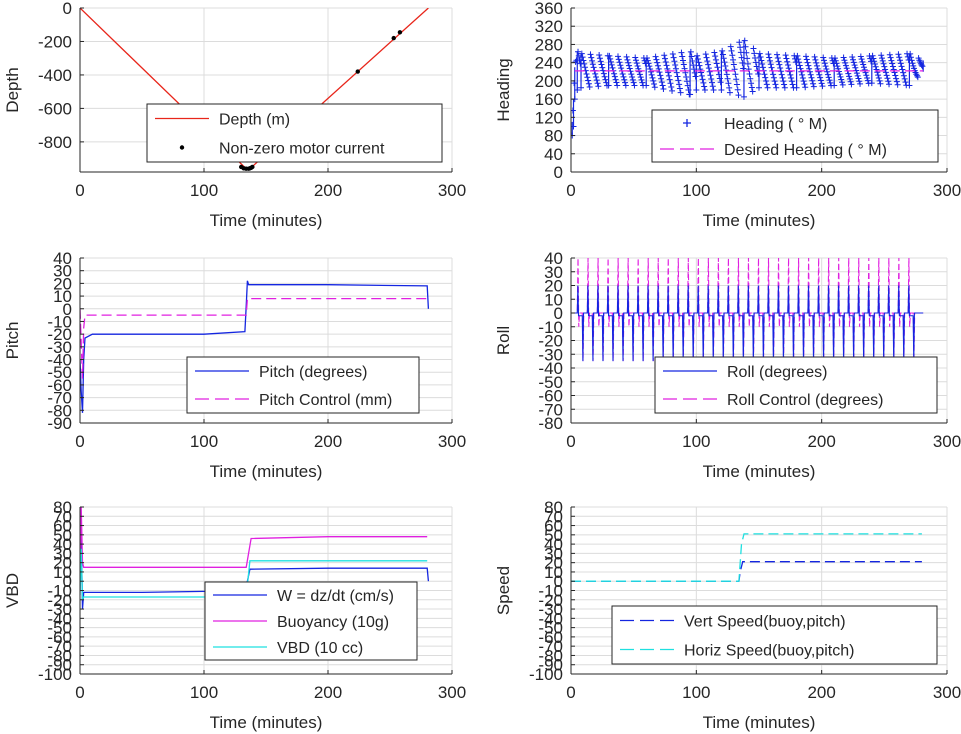 This screenshot has height=734, width=961. Describe the element at coordinates (769, 651) in the screenshot. I see `legend-label: Horiz Speed(buoy,pitch)` at that location.